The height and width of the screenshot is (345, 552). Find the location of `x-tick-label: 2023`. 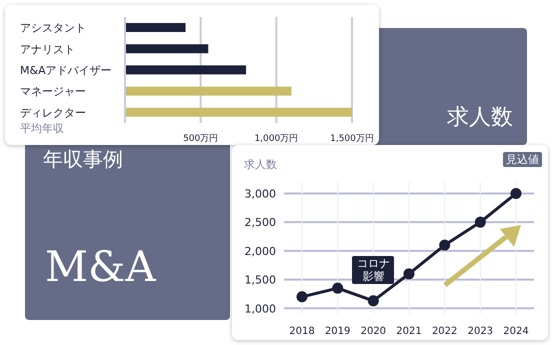

x-tick-label: 2023 is located at coordinates (481, 331).